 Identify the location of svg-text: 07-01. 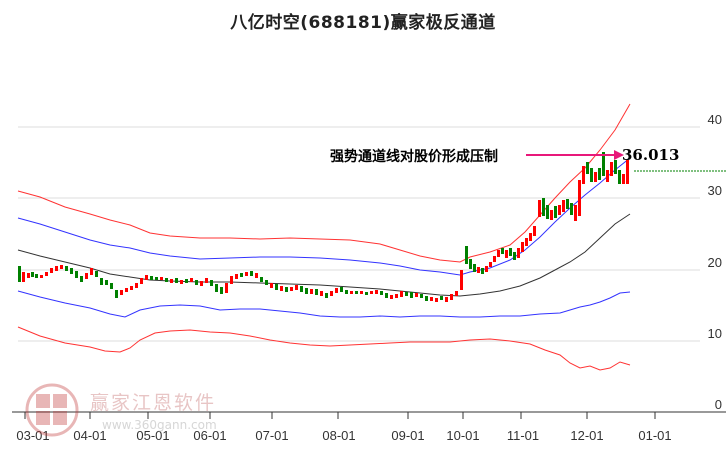
(271, 435).